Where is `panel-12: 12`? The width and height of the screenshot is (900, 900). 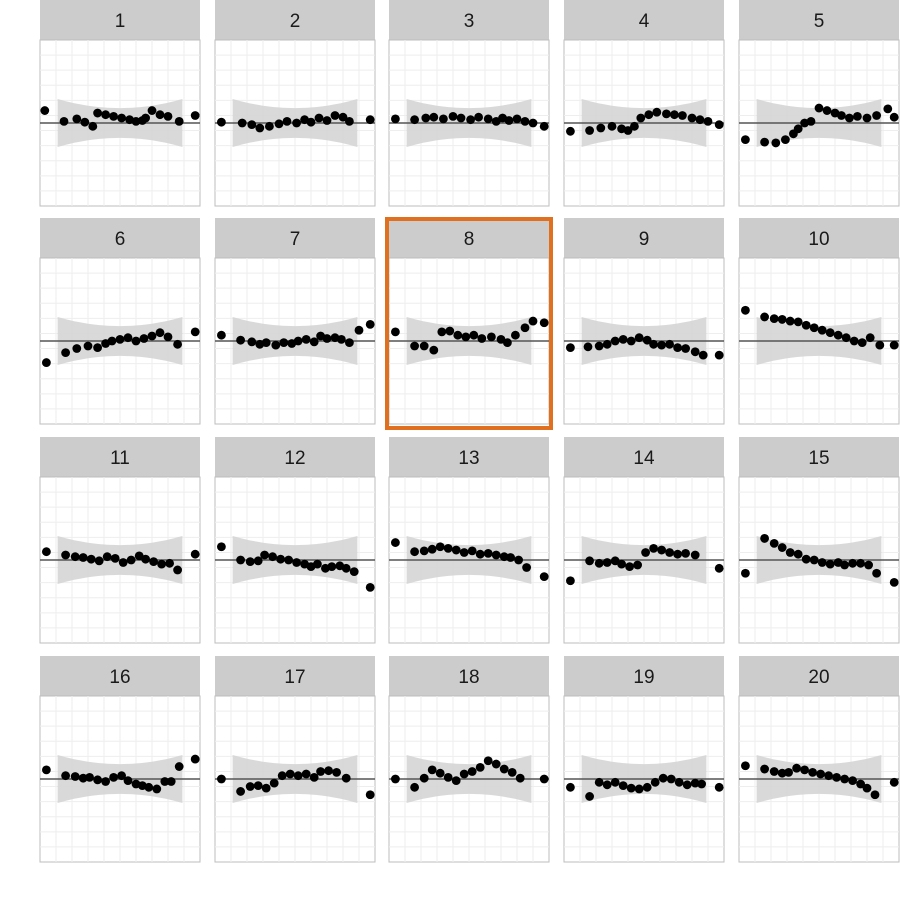
panel-12: 12 is located at coordinates (295, 540).